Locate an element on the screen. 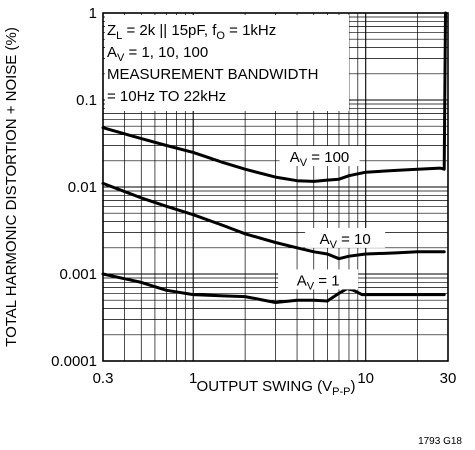 This screenshot has width=475, height=450. conditions-line: AV = 1, 10, 100 is located at coordinates (157, 54).